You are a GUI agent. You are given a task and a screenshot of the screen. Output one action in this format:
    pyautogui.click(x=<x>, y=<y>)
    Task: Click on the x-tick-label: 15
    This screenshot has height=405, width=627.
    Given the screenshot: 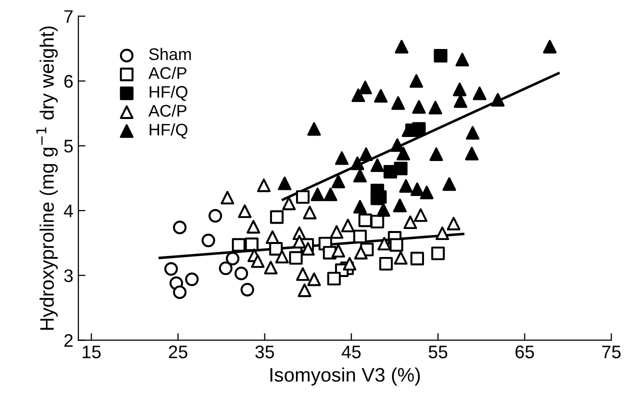 What is the action you would take?
    pyautogui.click(x=91, y=352)
    